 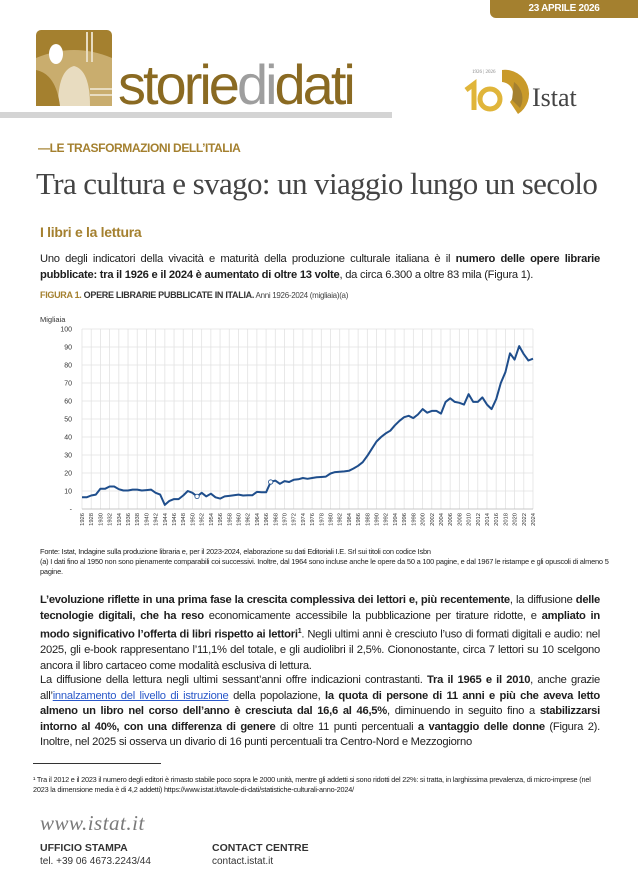 What do you see at coordinates (320, 688) in the screenshot?
I see `text-run: , anche grazie all’` at bounding box center [320, 688].